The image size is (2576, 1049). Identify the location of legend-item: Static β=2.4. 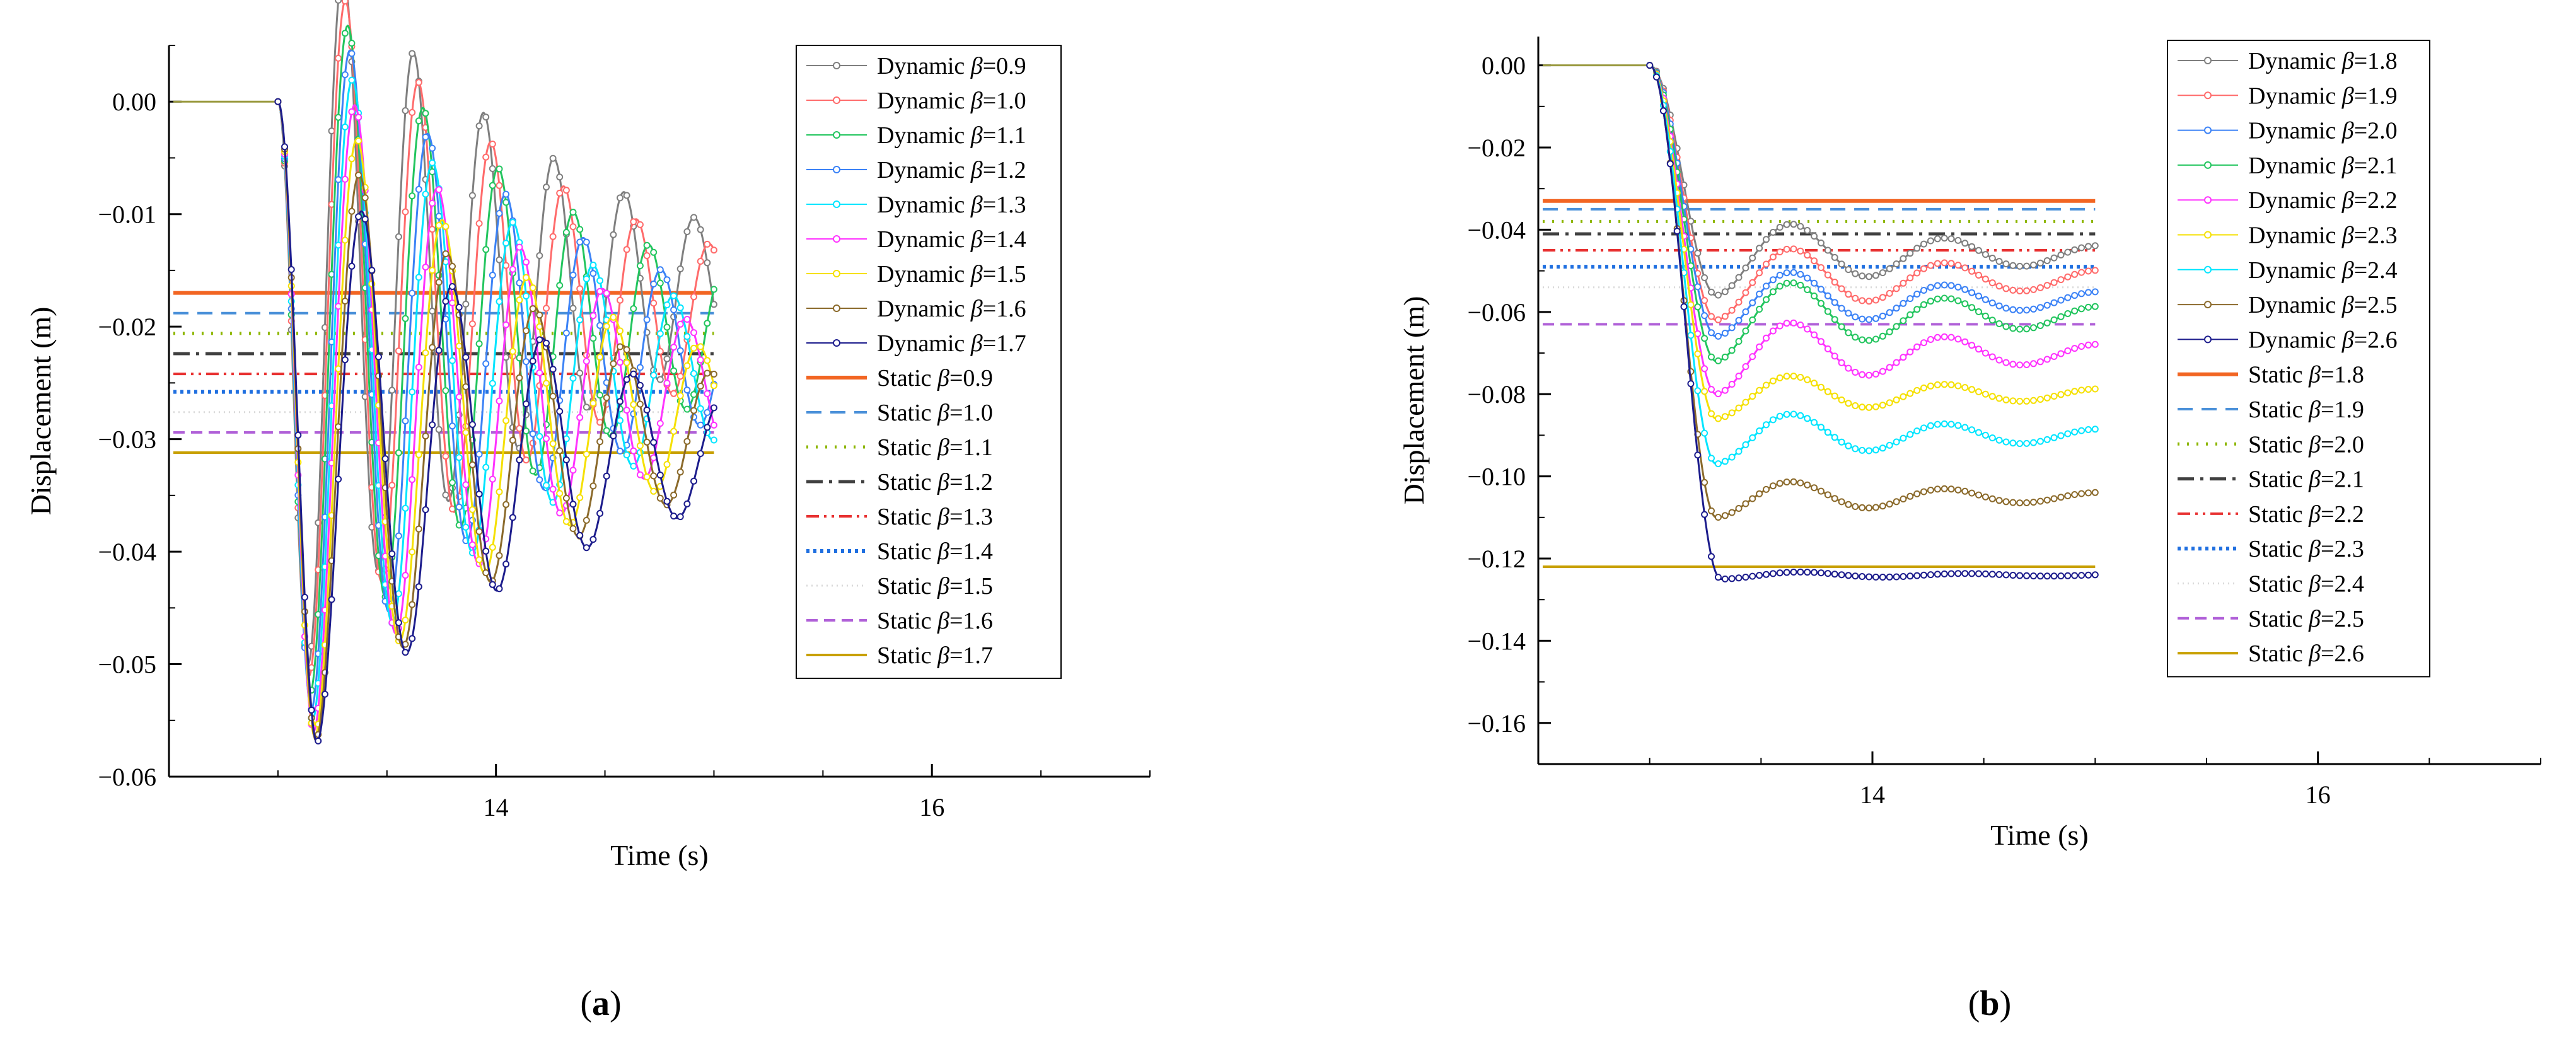
(2271, 584).